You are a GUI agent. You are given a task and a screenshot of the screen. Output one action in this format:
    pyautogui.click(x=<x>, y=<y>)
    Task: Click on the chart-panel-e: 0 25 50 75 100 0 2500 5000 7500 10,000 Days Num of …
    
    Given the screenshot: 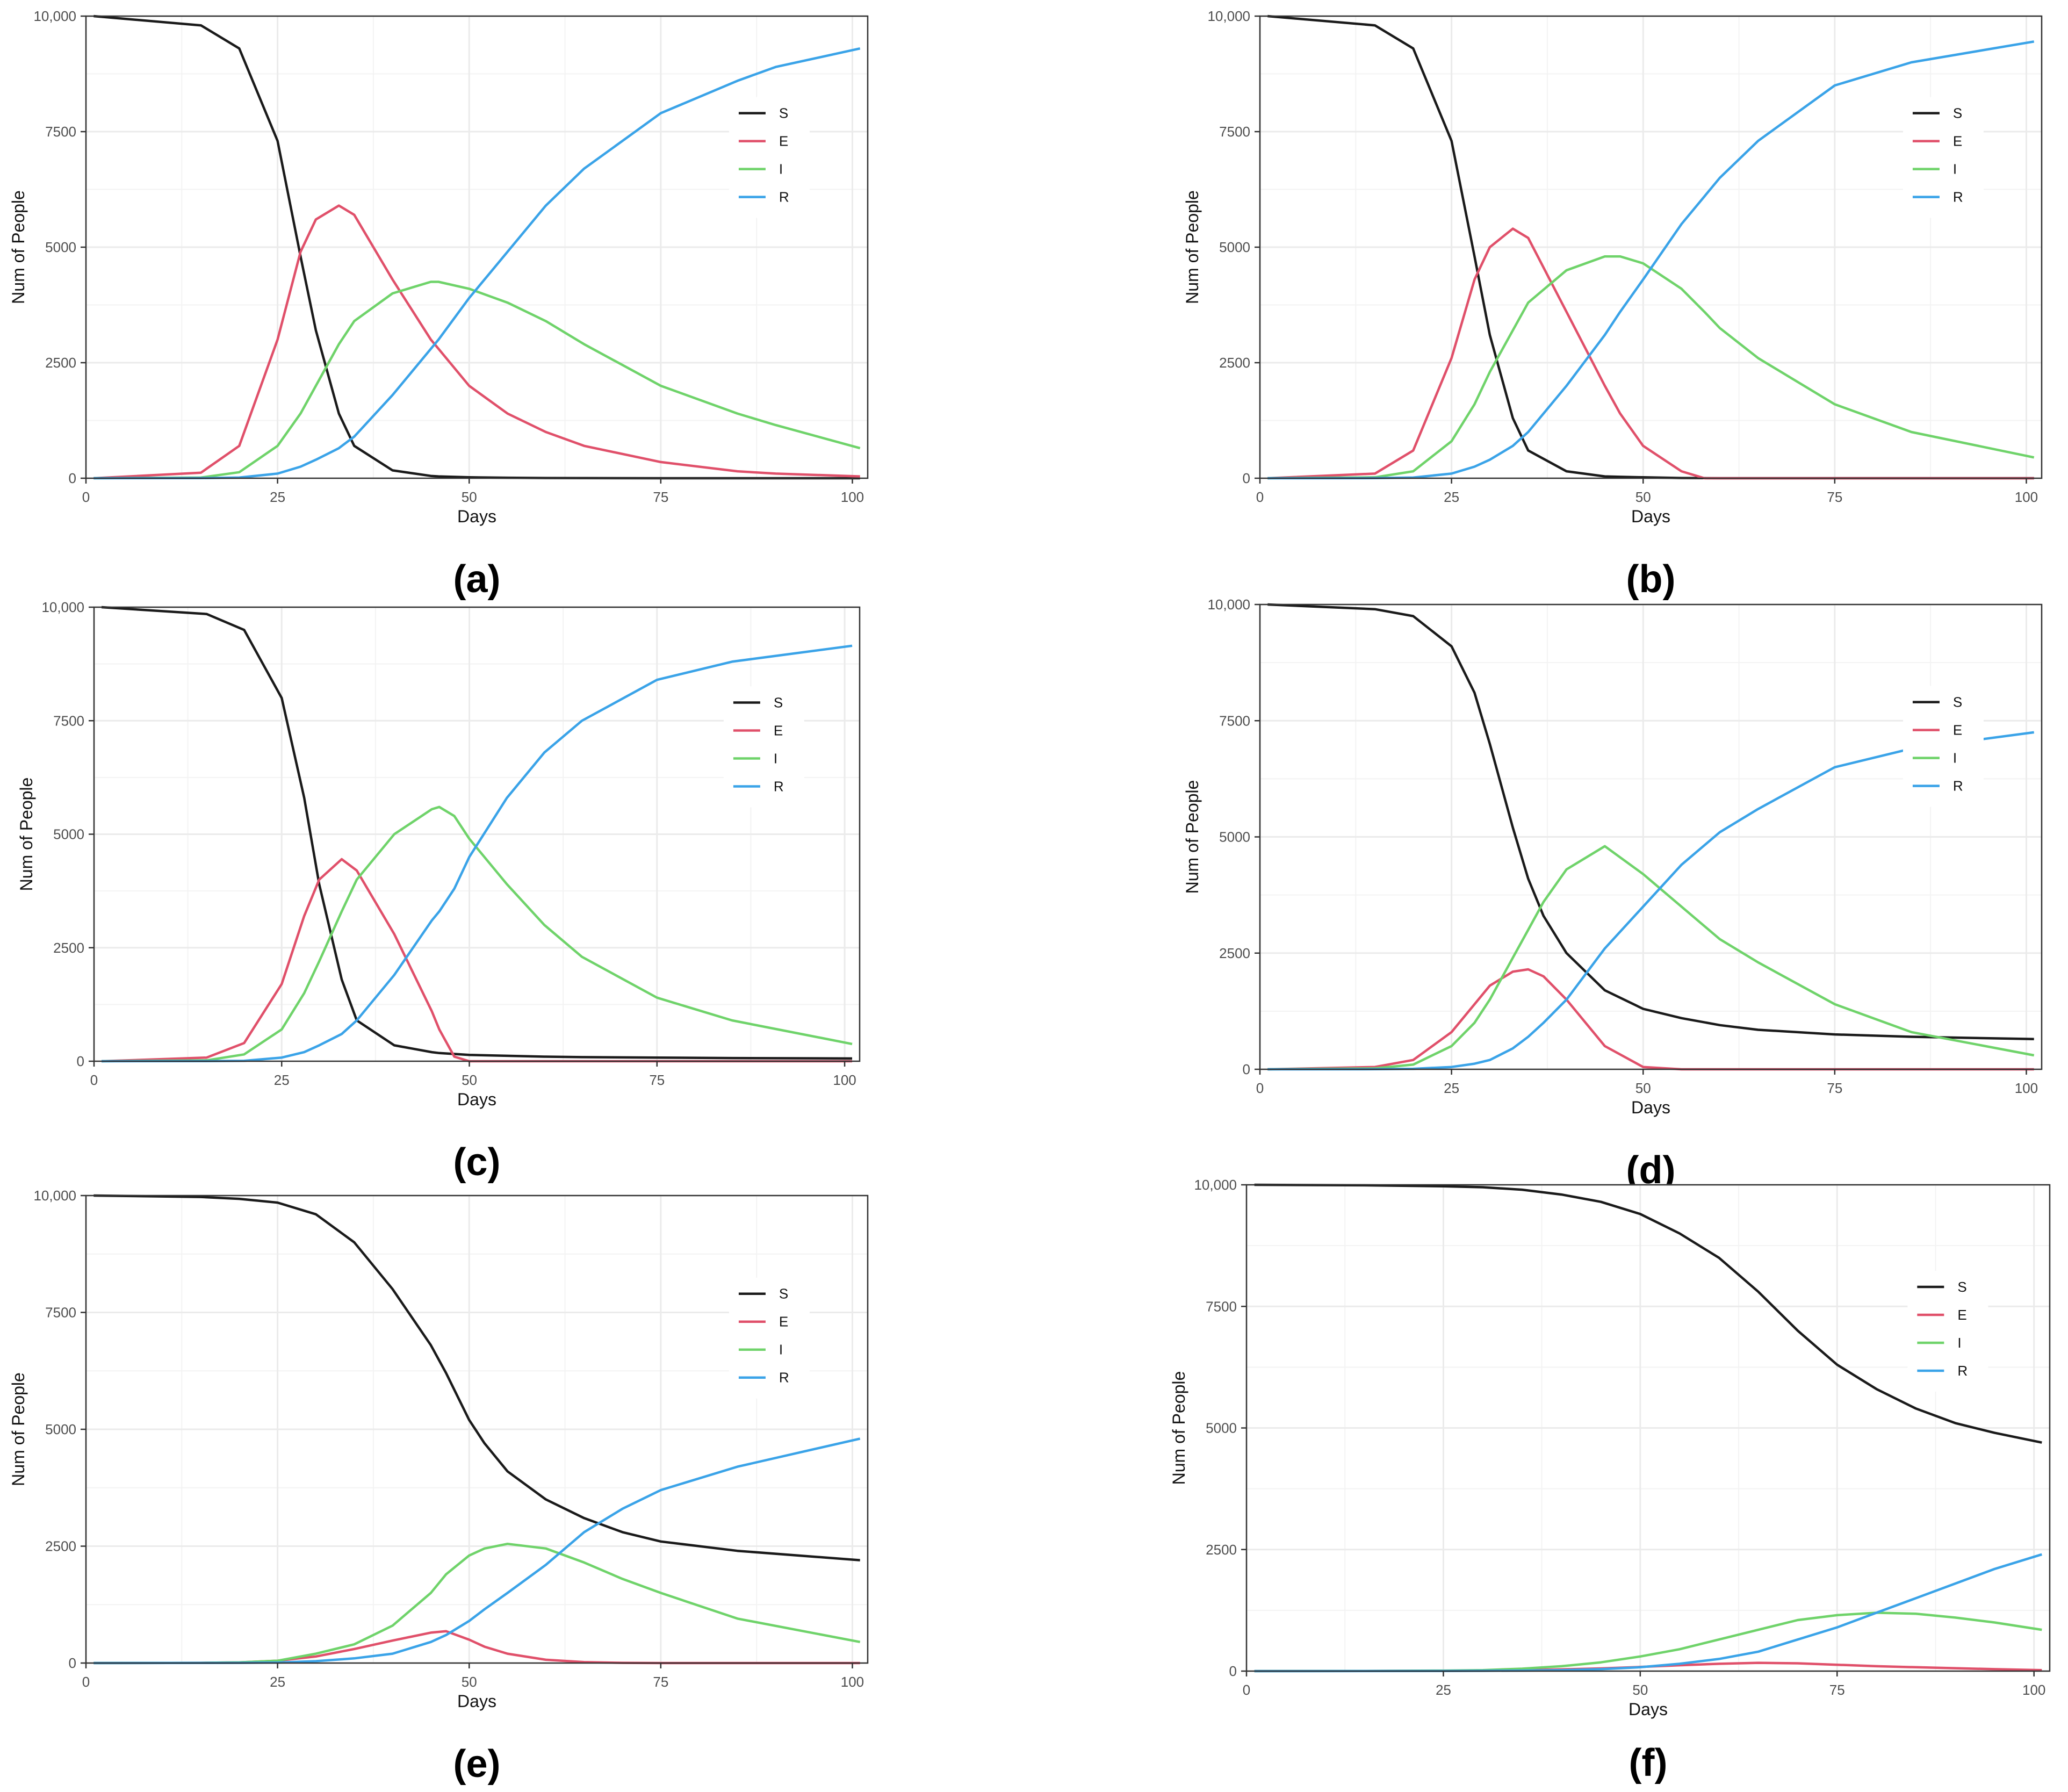 What is the action you would take?
    pyautogui.click(x=439, y=1487)
    